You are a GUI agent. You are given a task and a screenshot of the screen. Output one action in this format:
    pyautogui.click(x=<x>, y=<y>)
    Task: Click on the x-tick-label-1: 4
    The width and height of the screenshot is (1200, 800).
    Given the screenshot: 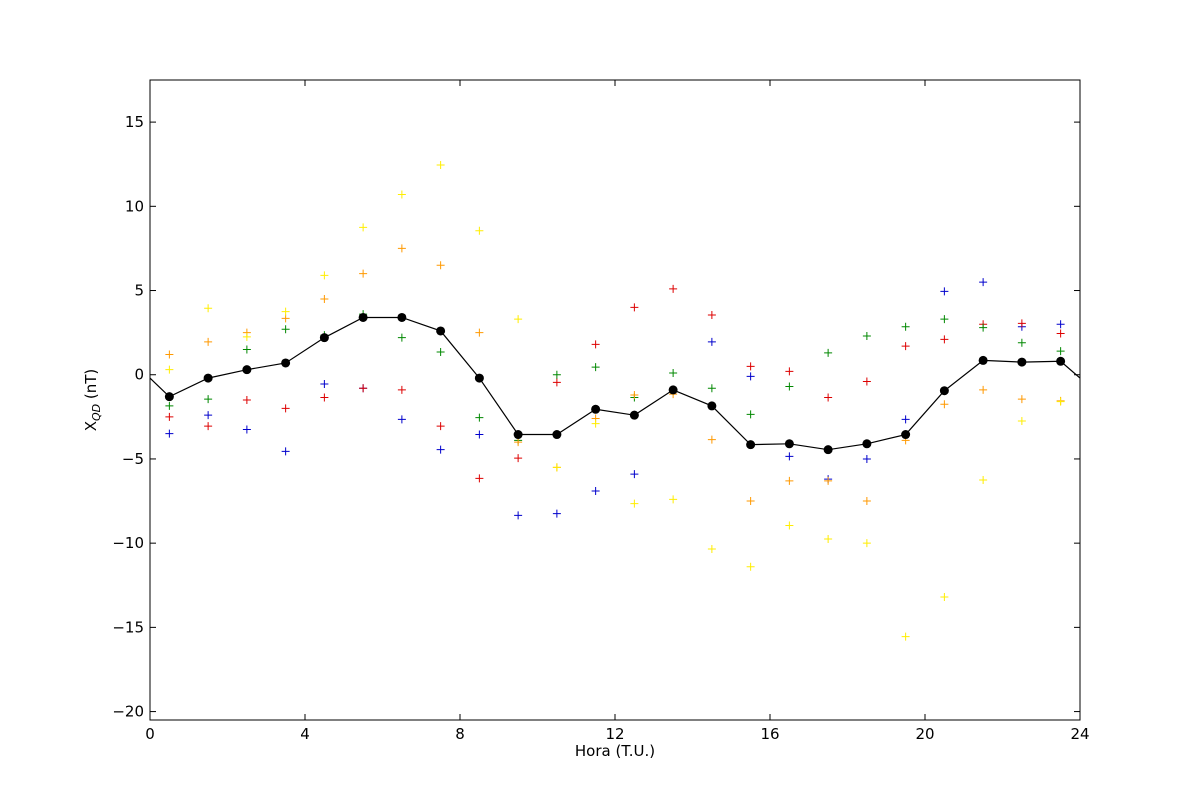 What is the action you would take?
    pyautogui.click(x=305, y=734)
    